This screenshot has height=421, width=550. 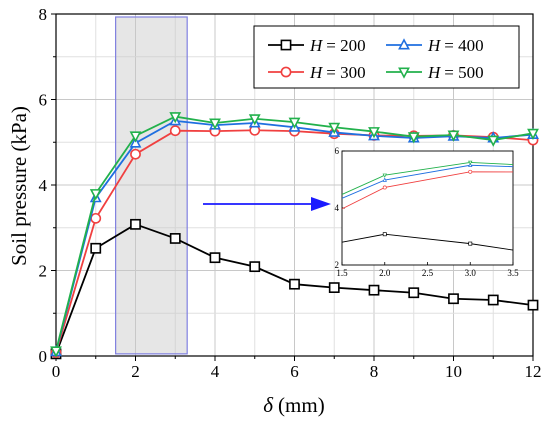 I want to click on inset-x-tick-label: 1.5, so click(x=342, y=273).